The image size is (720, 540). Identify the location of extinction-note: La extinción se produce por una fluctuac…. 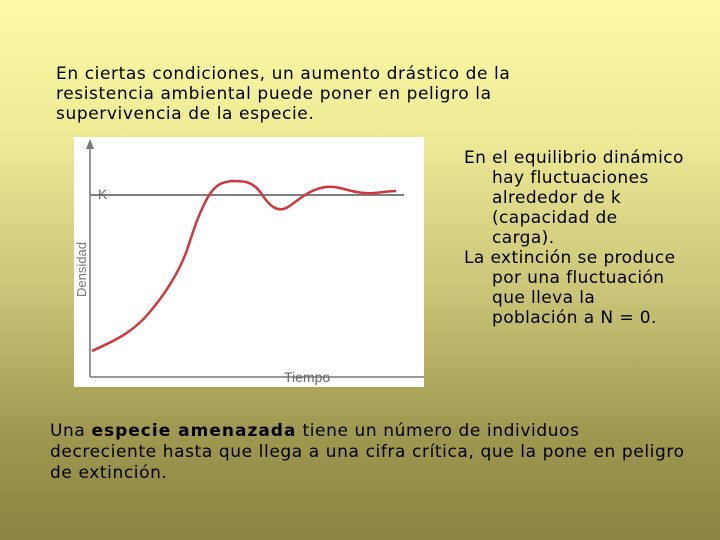
(570, 288).